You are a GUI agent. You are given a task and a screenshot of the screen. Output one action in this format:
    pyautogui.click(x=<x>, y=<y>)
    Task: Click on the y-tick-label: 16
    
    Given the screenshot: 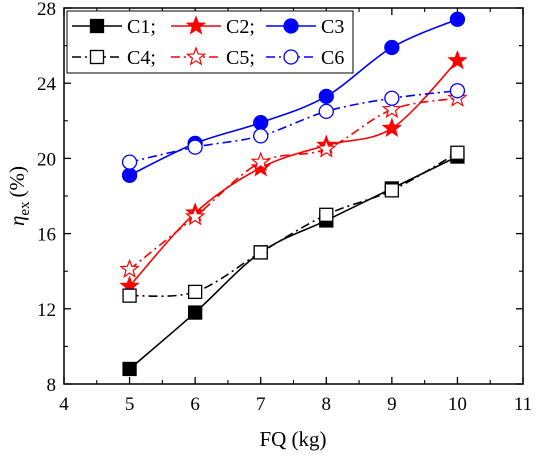 What is the action you would take?
    pyautogui.click(x=46, y=235)
    